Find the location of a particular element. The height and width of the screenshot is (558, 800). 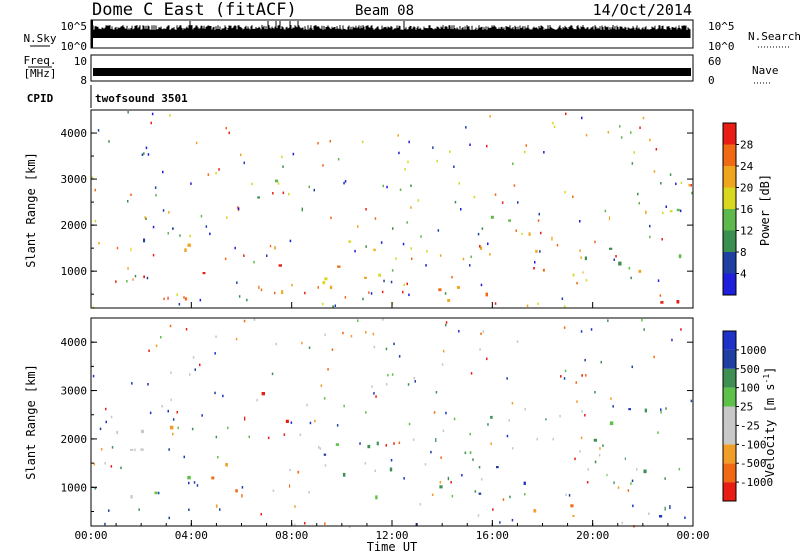

freq-trace-band is located at coordinates (392, 72).